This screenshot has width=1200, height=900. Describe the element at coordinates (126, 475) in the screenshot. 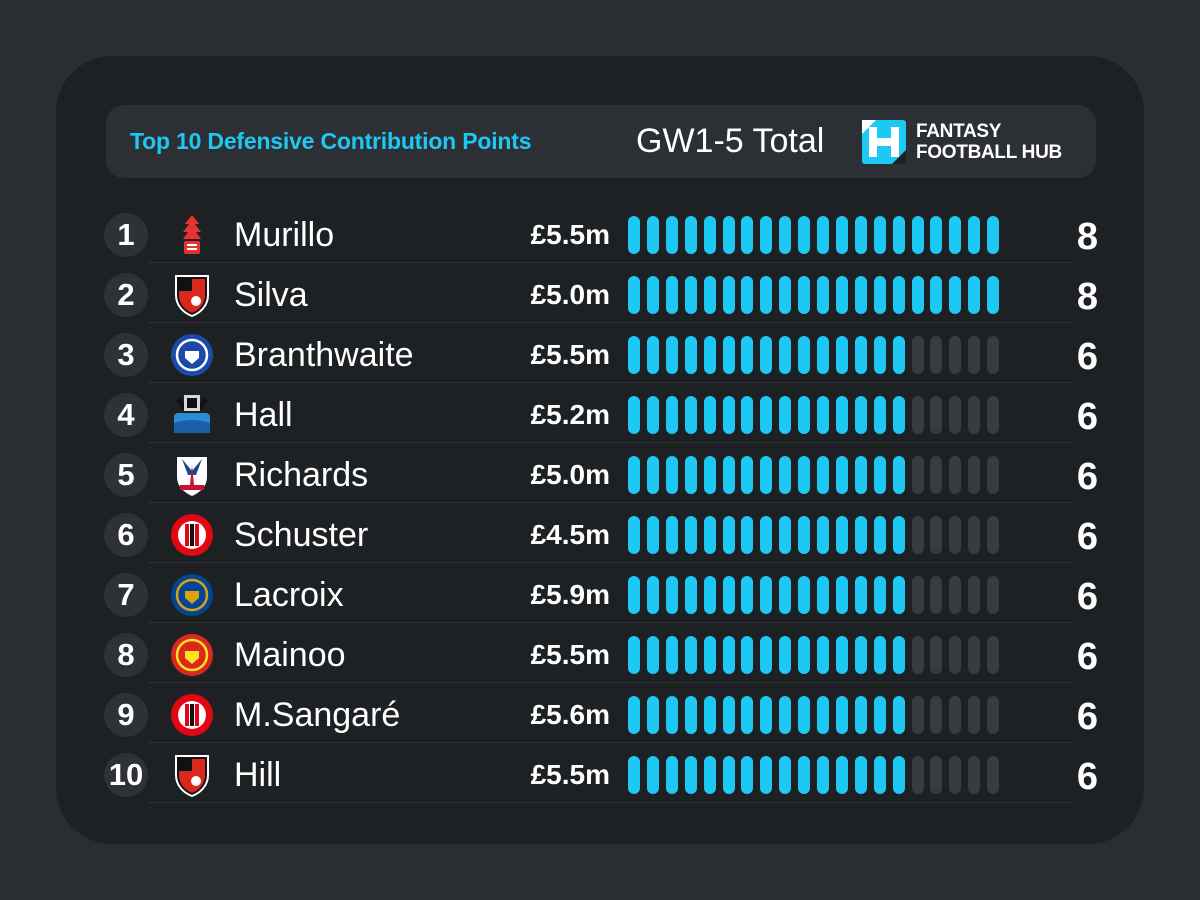

I see `rank-badge: 5` at that location.